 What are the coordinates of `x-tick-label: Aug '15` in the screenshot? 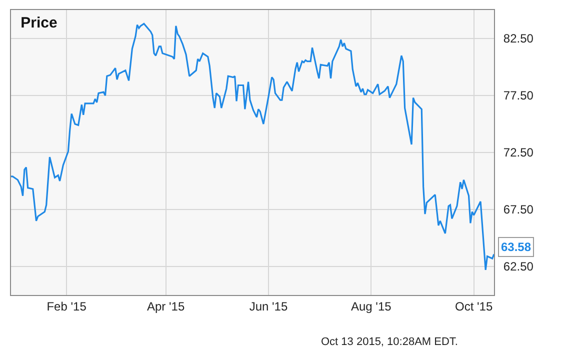 It's located at (371, 306).